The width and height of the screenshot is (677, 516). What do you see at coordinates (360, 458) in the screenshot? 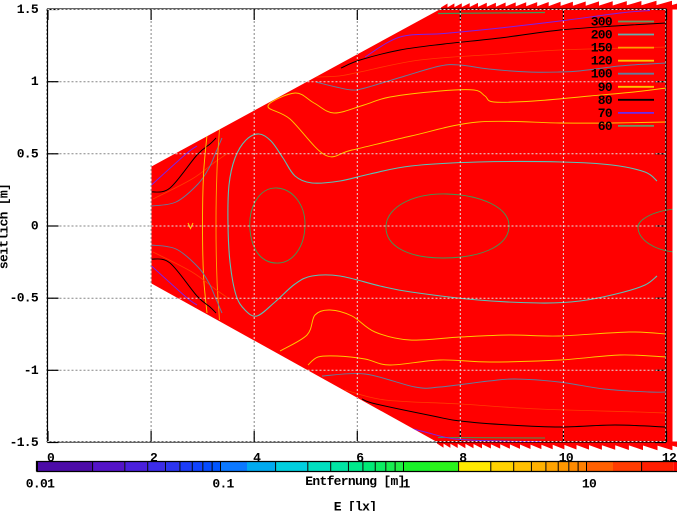
I see `svg-text: 6` at bounding box center [360, 458].